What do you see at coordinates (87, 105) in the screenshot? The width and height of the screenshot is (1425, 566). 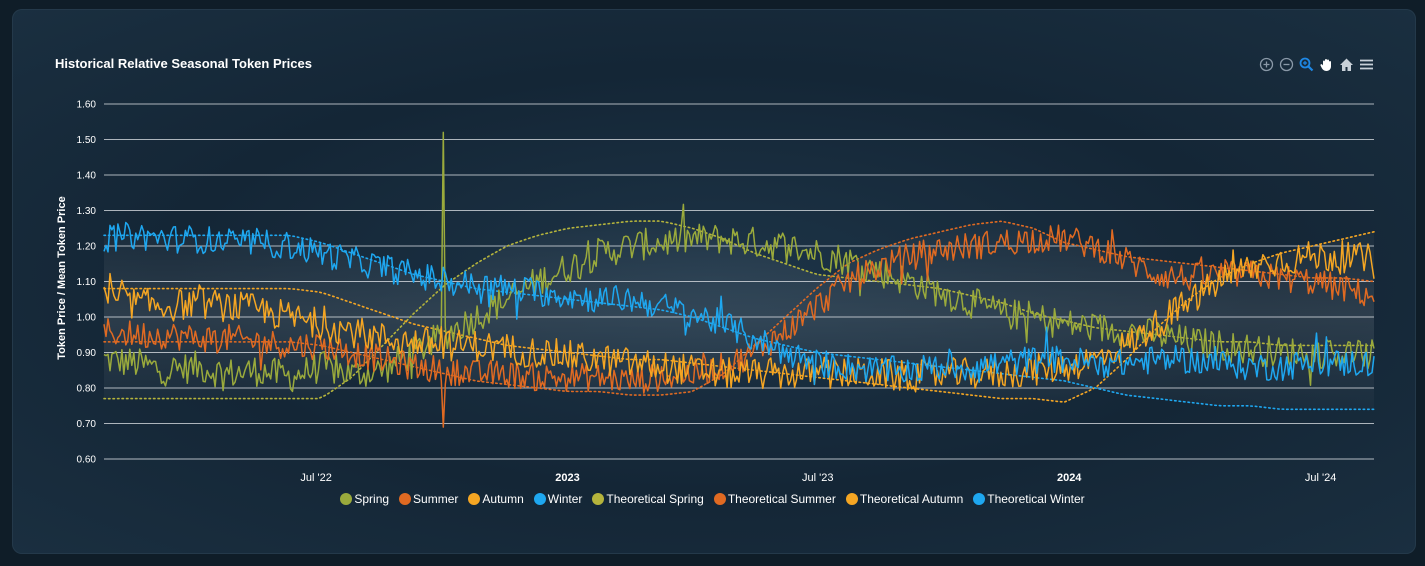 I see `y-tick-label: 1.60` at bounding box center [87, 105].